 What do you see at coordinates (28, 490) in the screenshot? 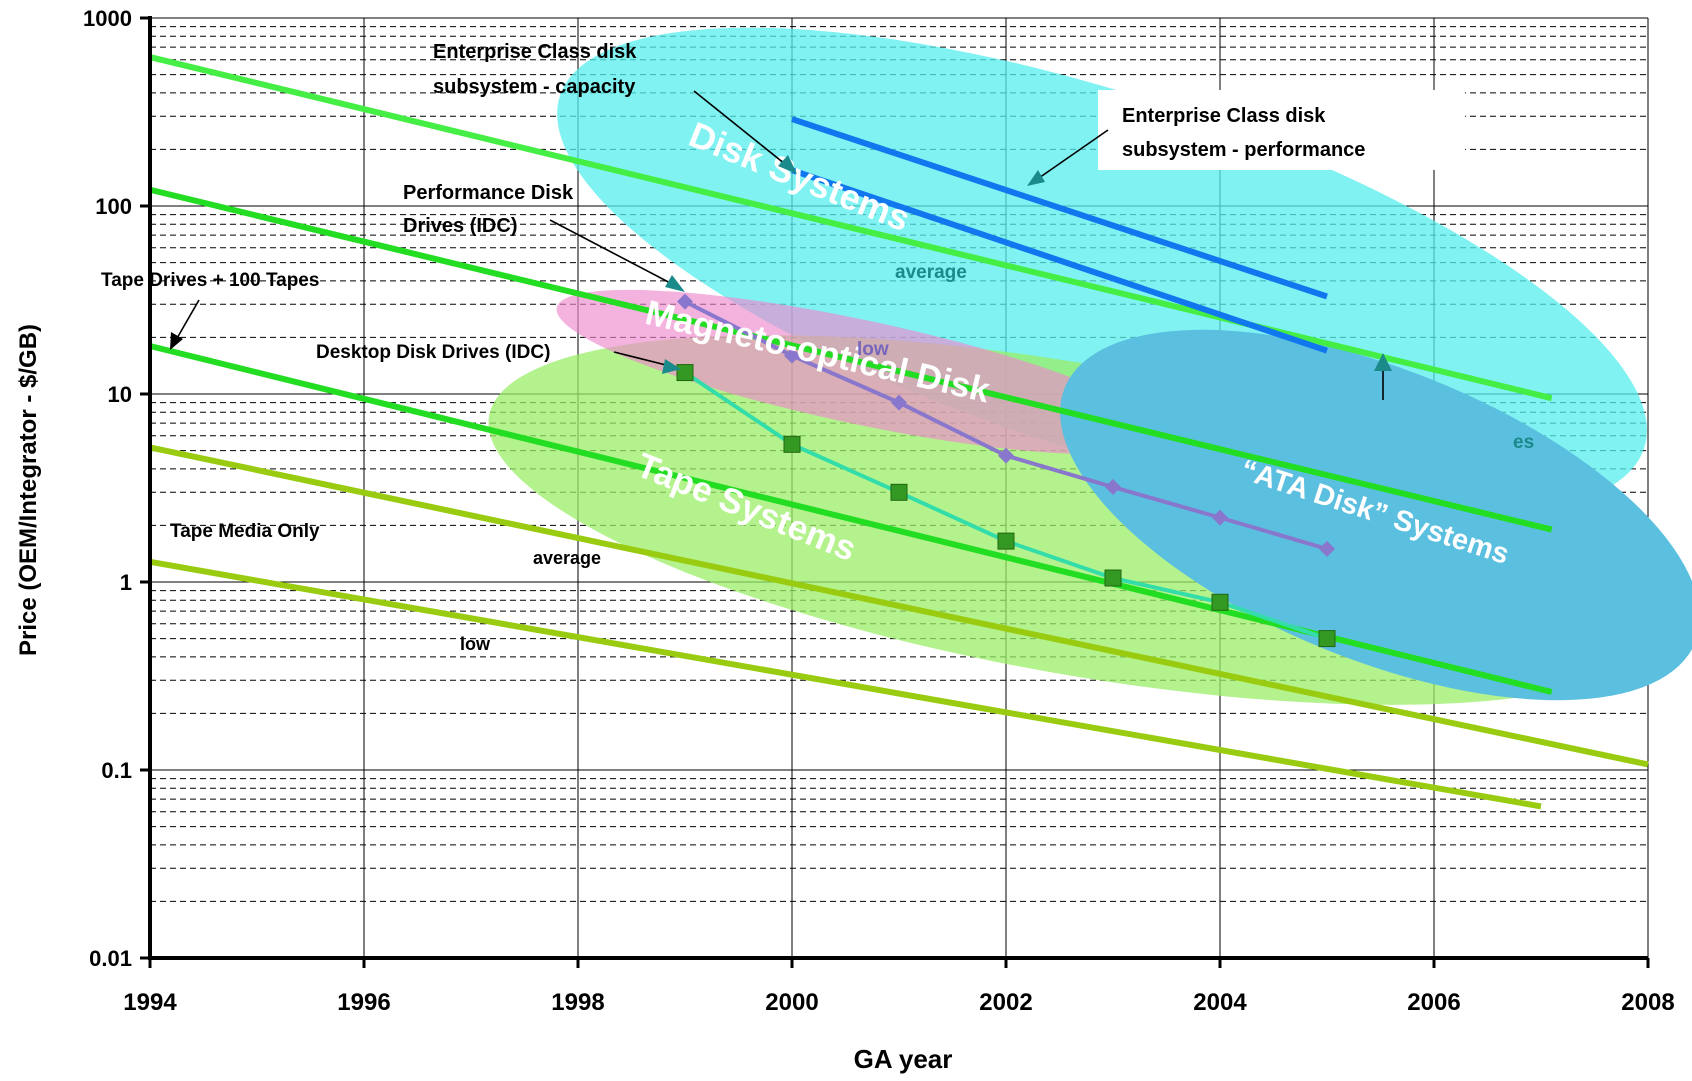
I see `y-axis-title: Price (OEM/Integrator - $/GB)` at bounding box center [28, 490].